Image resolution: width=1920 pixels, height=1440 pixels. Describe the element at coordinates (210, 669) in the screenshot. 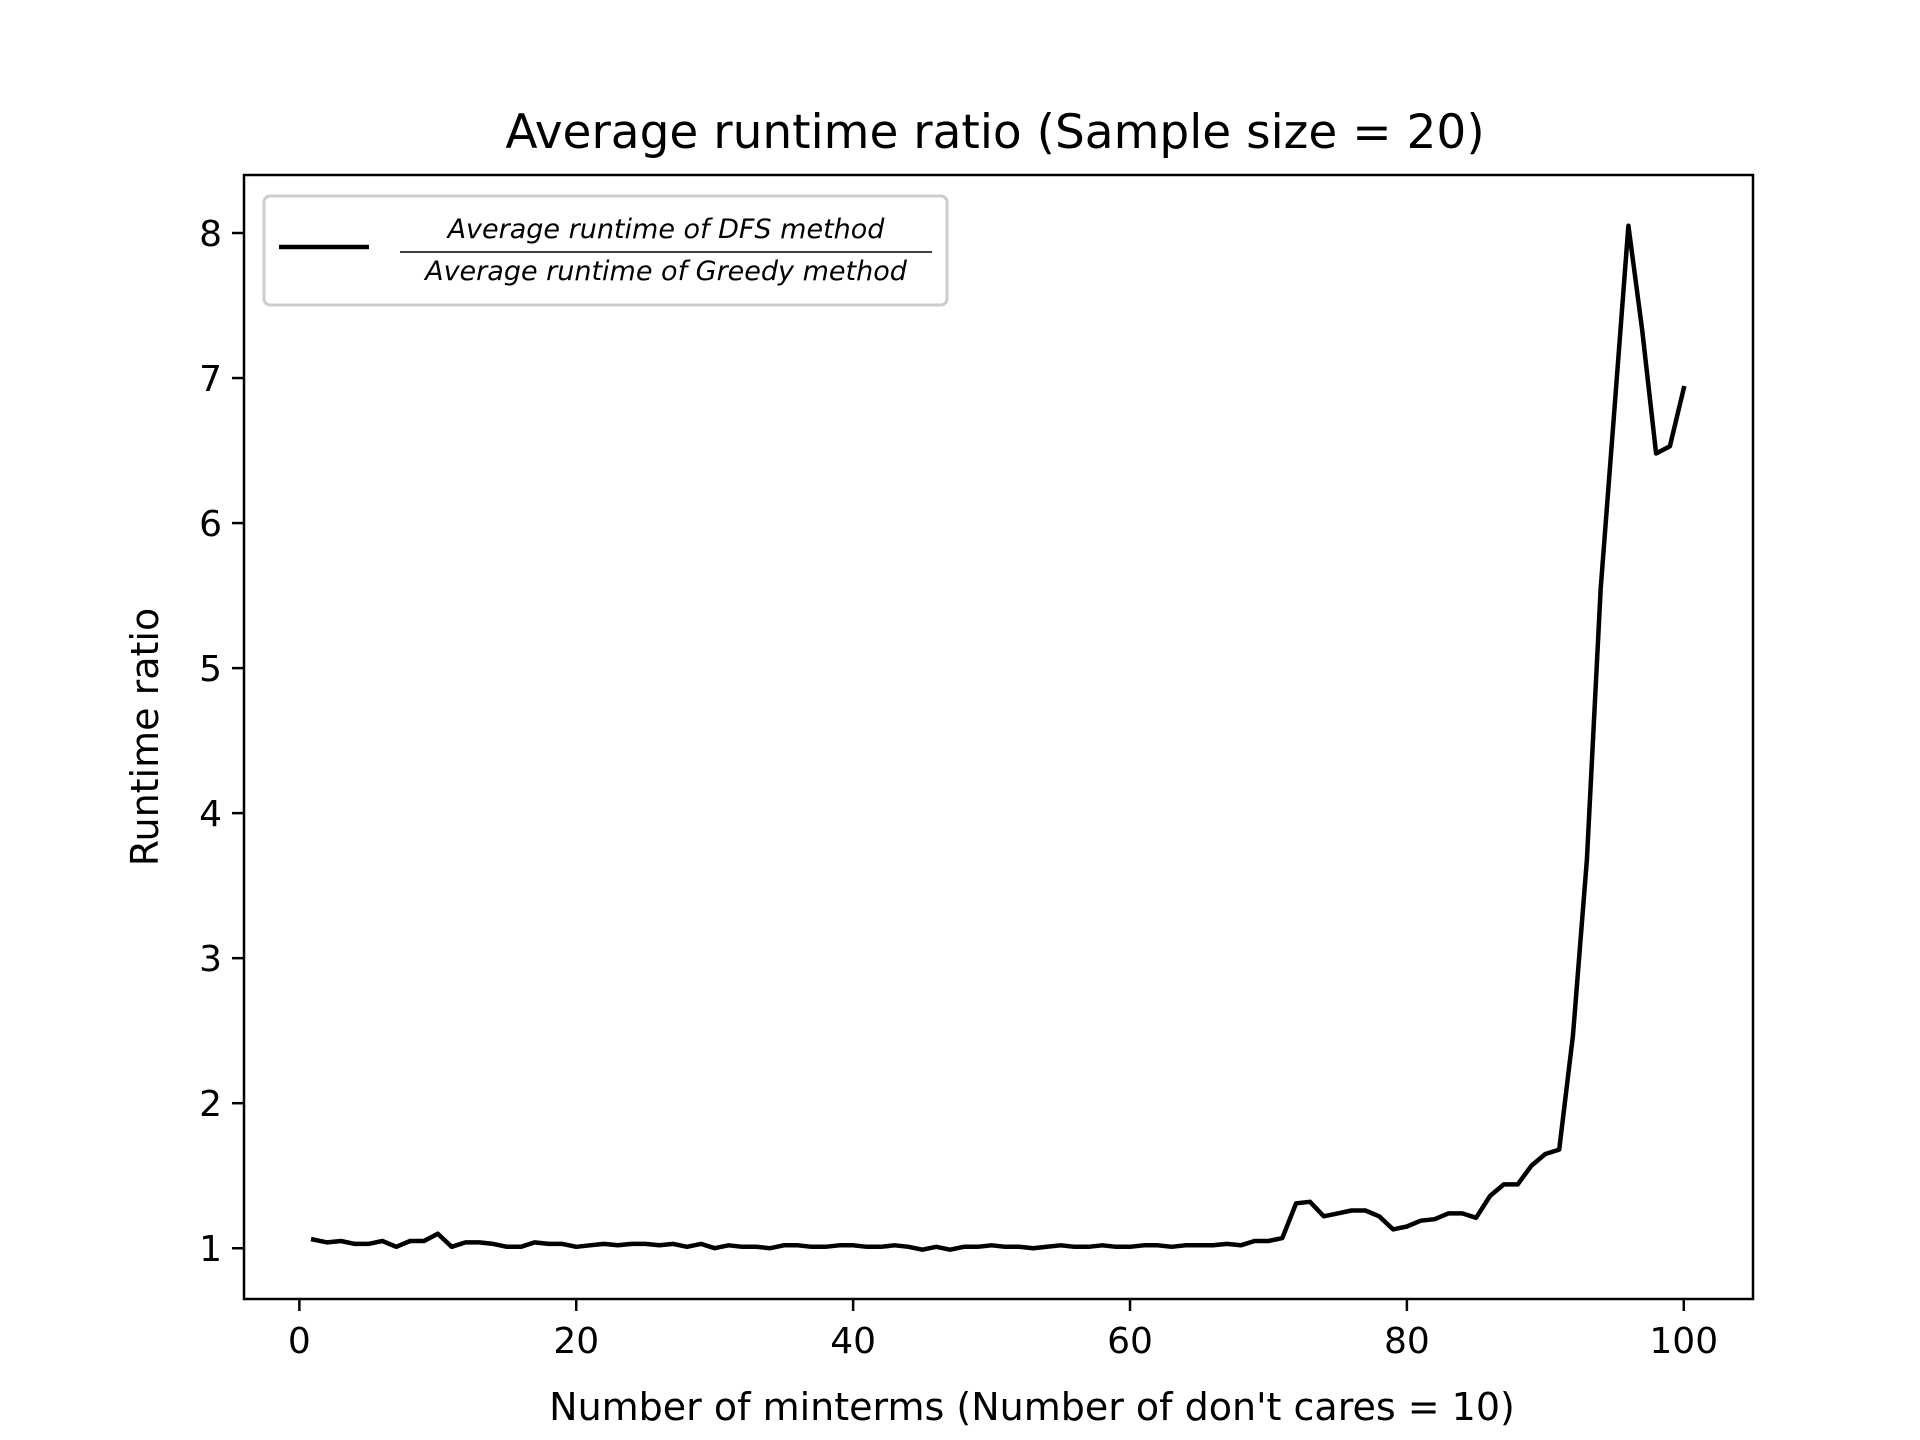

I see `y-tick-label: 5` at that location.